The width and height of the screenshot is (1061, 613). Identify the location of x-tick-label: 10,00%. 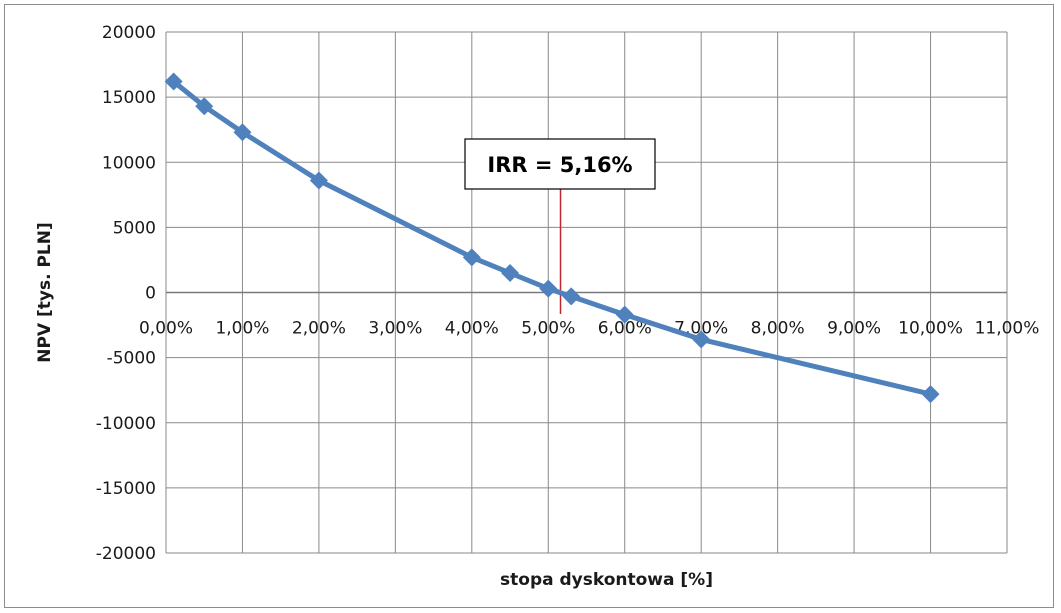
(930, 329).